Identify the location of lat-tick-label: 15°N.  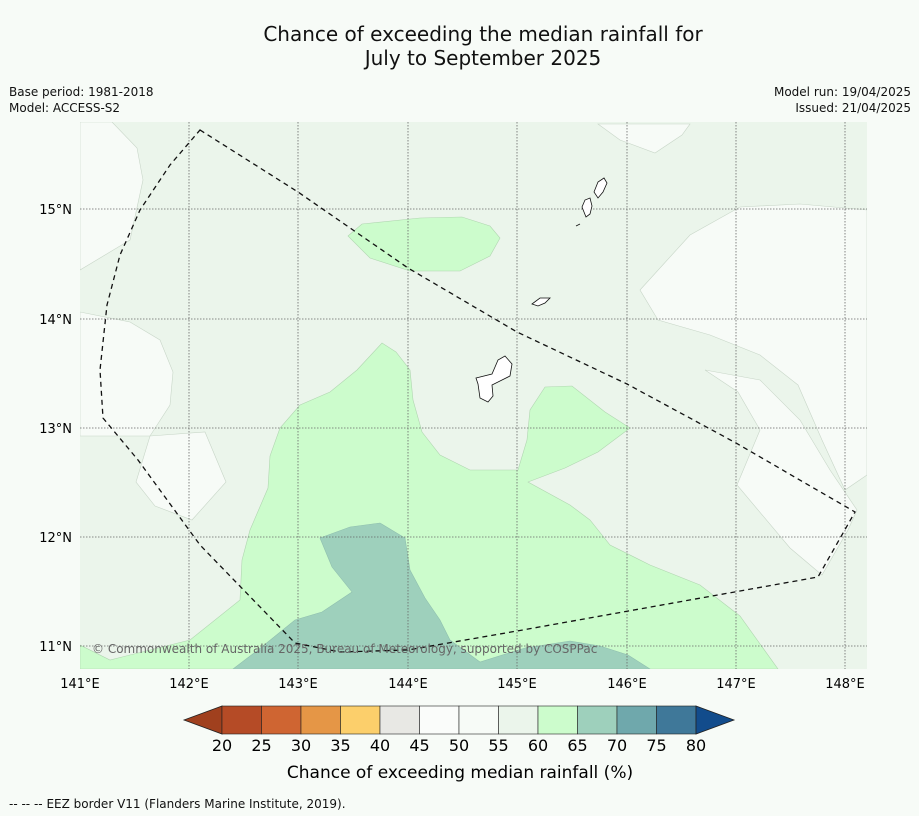
(55, 210).